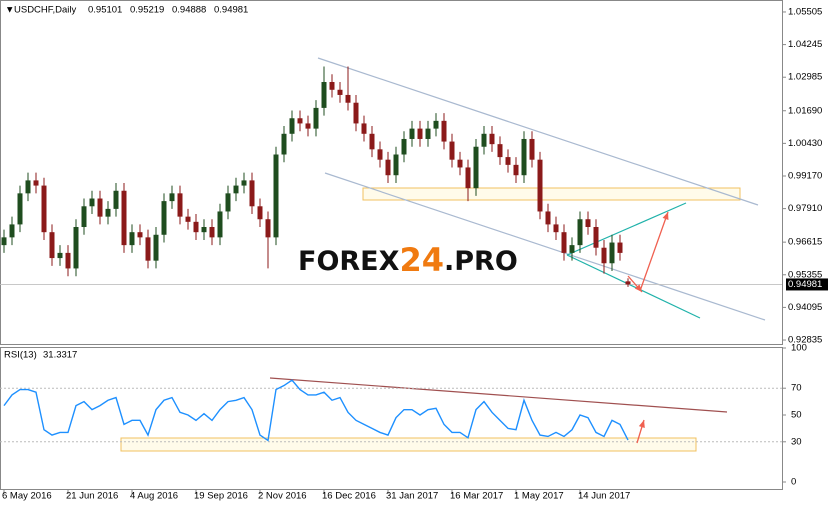  Describe the element at coordinates (805, 284) in the screenshot. I see `last-price-label: 0.94981` at that location.